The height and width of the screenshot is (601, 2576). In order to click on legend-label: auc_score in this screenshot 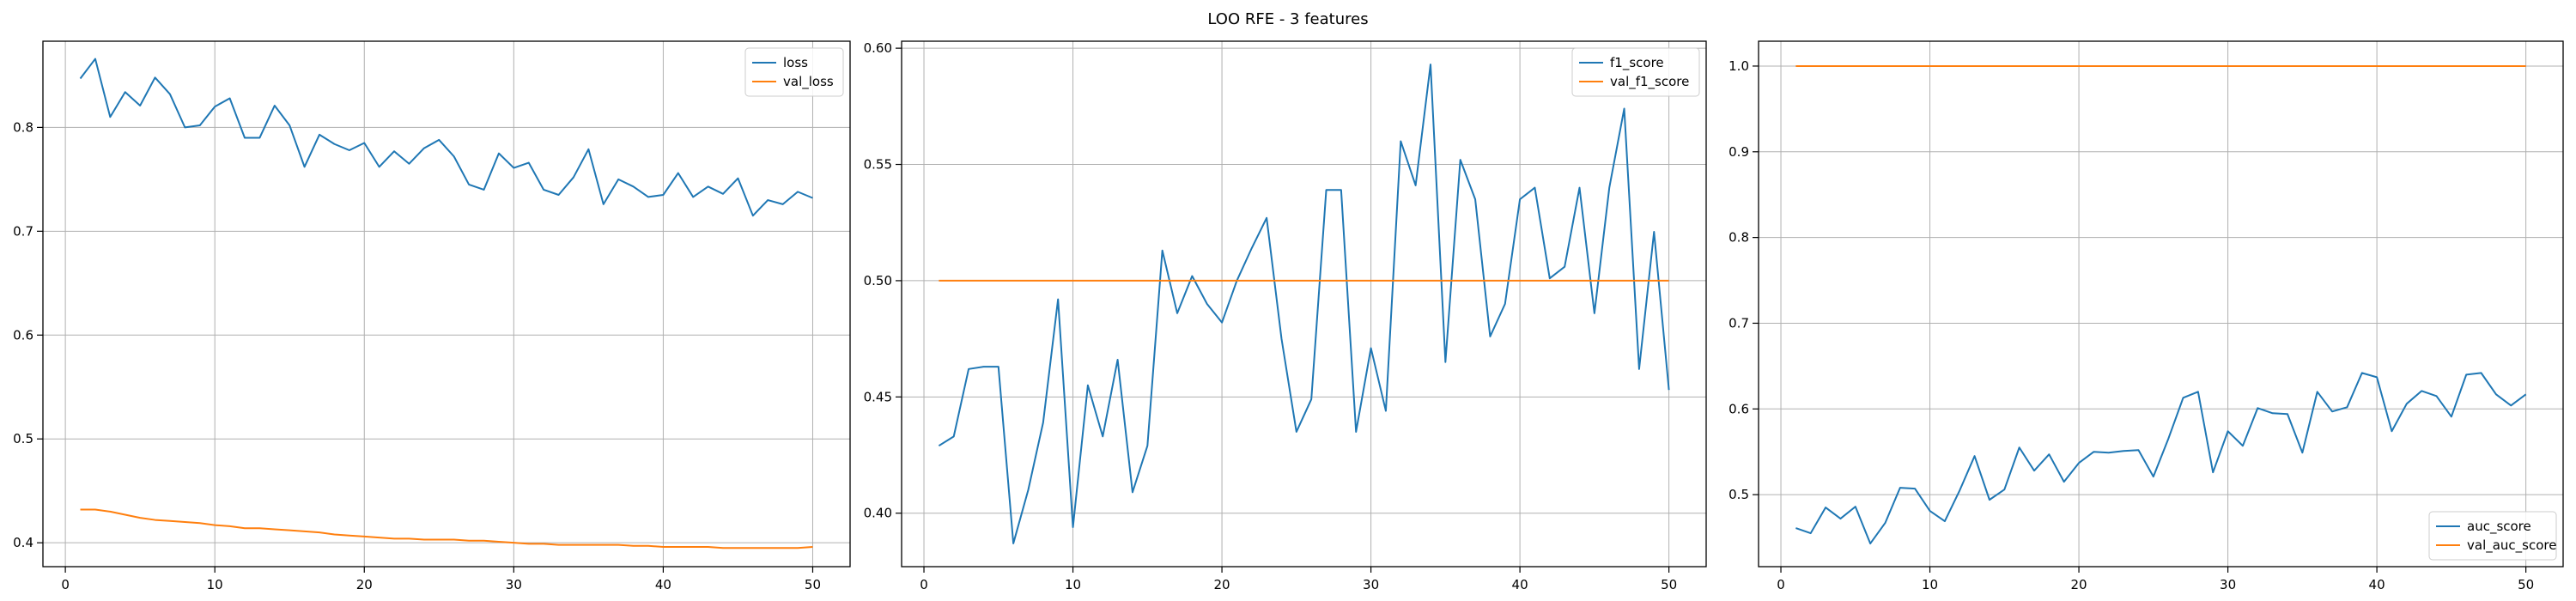, I will do `click(2499, 527)`.